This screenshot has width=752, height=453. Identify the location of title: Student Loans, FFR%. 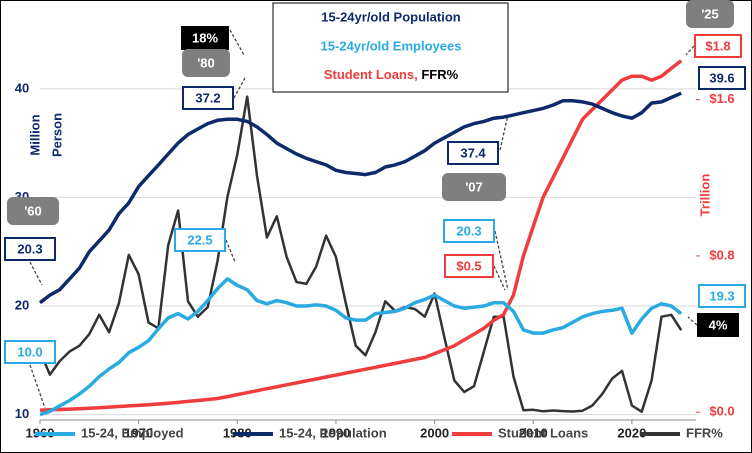
(391, 74).